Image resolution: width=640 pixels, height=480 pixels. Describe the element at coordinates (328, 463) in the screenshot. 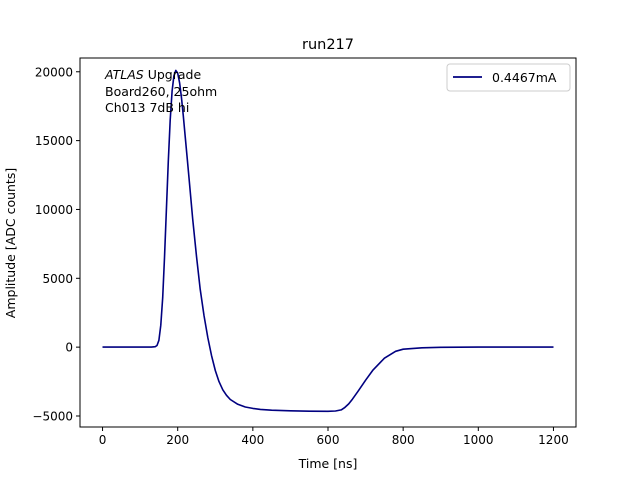

I see `x-axis-label: Time [ns]` at that location.